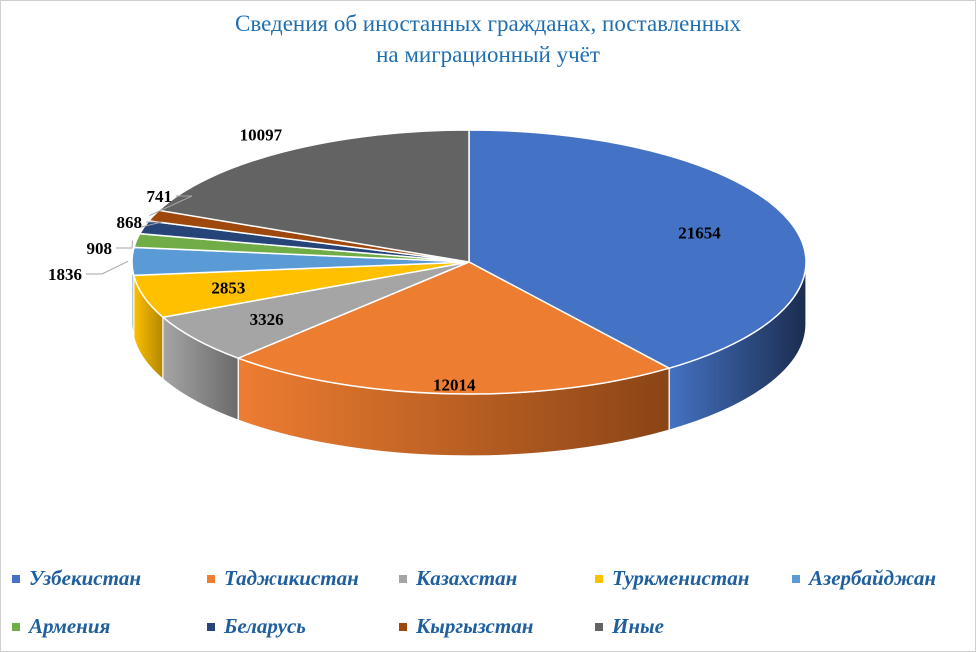 This screenshot has width=976, height=652. Describe the element at coordinates (70, 626) in the screenshot. I see `legend-label-5: Армения` at that location.